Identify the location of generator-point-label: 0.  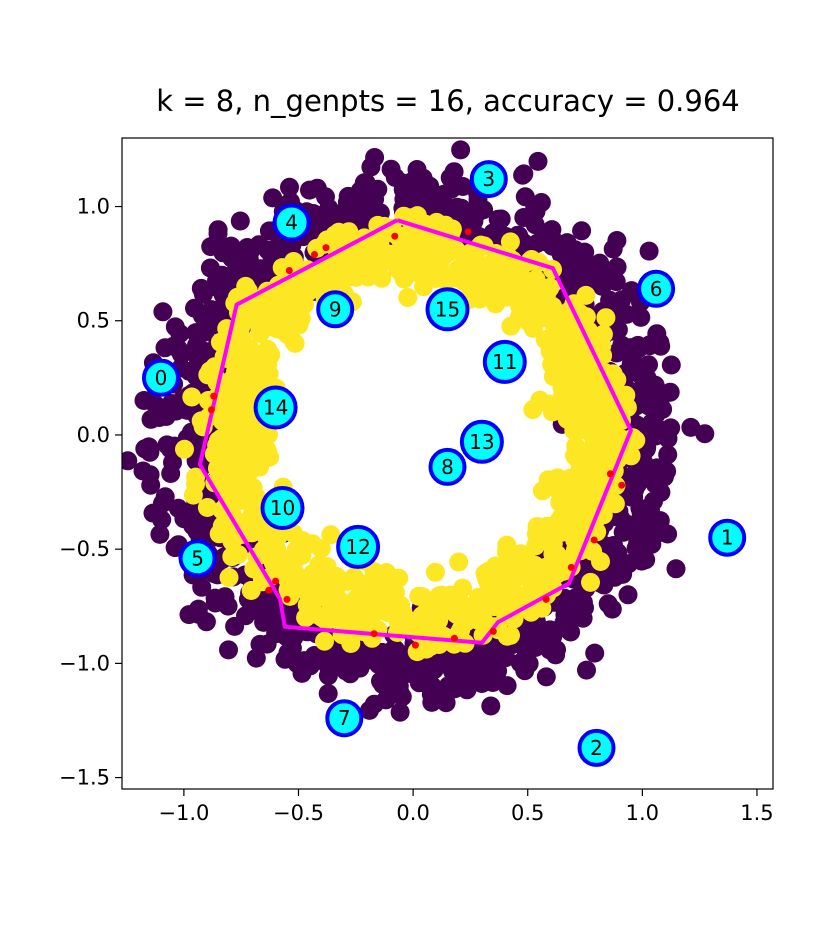
(161, 378).